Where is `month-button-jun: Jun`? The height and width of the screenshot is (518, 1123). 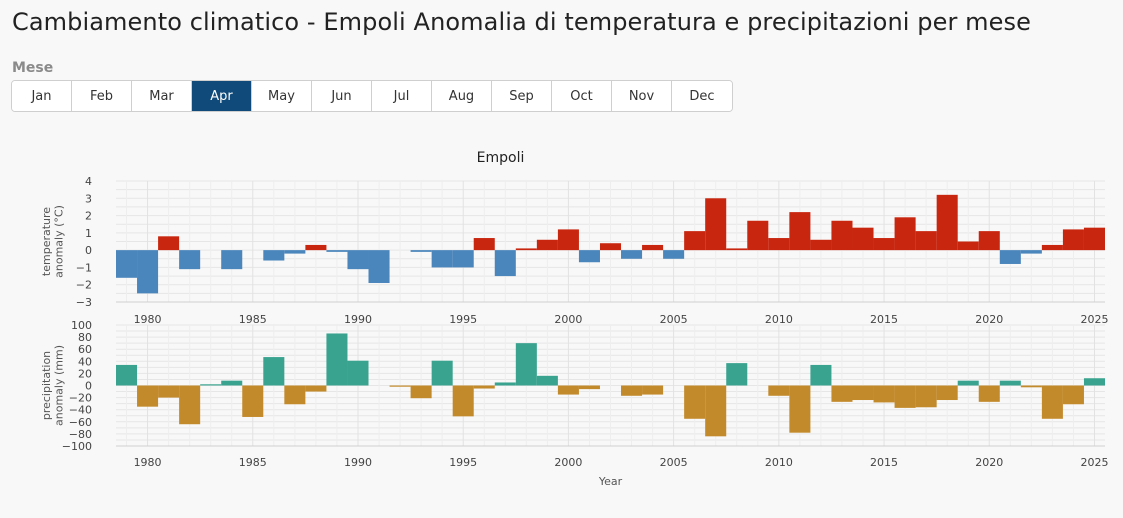 month-button-jun: Jun is located at coordinates (342, 96).